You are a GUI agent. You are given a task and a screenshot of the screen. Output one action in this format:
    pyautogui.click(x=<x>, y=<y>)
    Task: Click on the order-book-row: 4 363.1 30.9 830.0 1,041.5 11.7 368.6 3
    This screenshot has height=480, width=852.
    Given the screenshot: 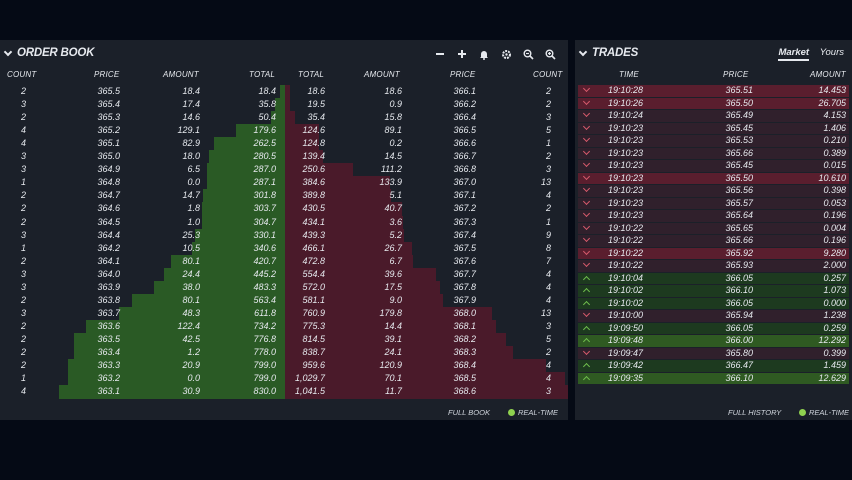 What is the action you would take?
    pyautogui.click(x=284, y=391)
    